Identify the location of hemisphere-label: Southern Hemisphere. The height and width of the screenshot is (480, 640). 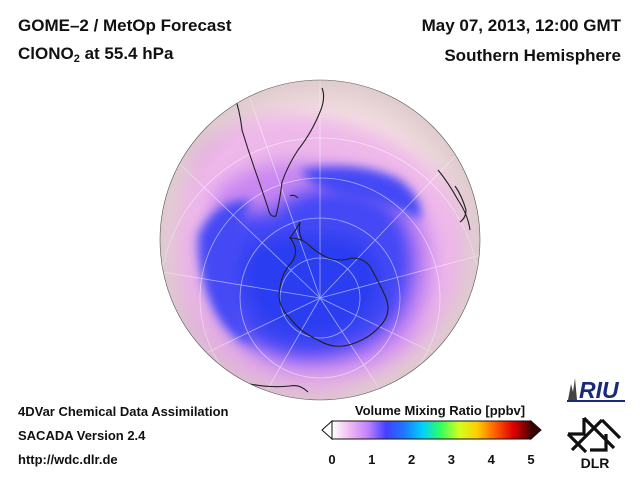
(532, 55).